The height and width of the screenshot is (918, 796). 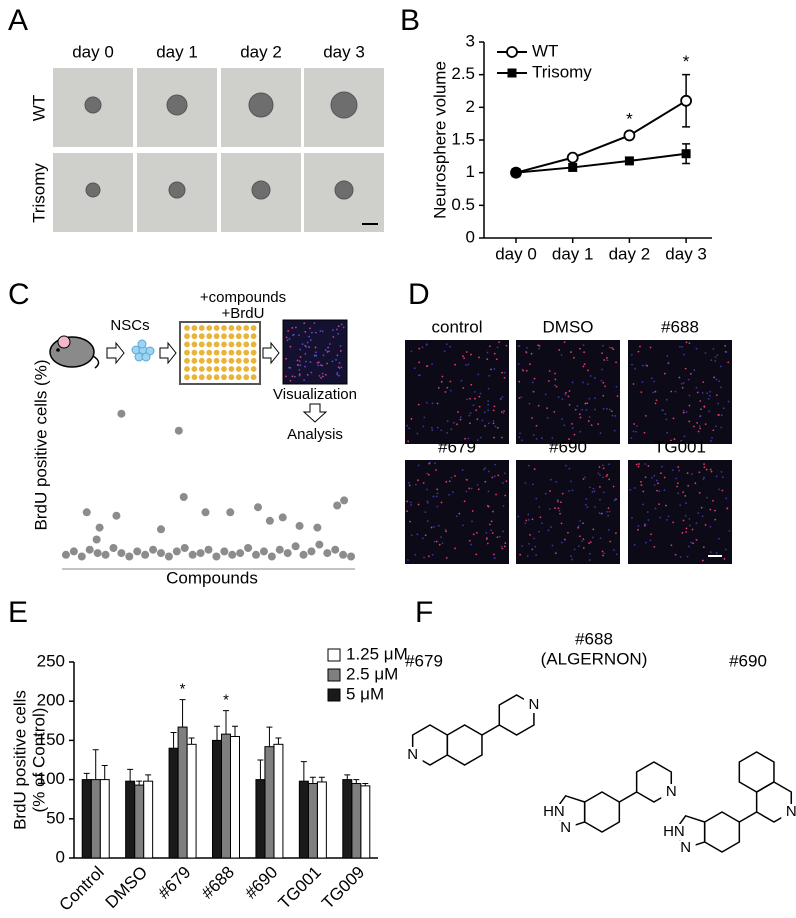 What do you see at coordinates (334, 675) in the screenshot?
I see `legend-swatch` at bounding box center [334, 675].